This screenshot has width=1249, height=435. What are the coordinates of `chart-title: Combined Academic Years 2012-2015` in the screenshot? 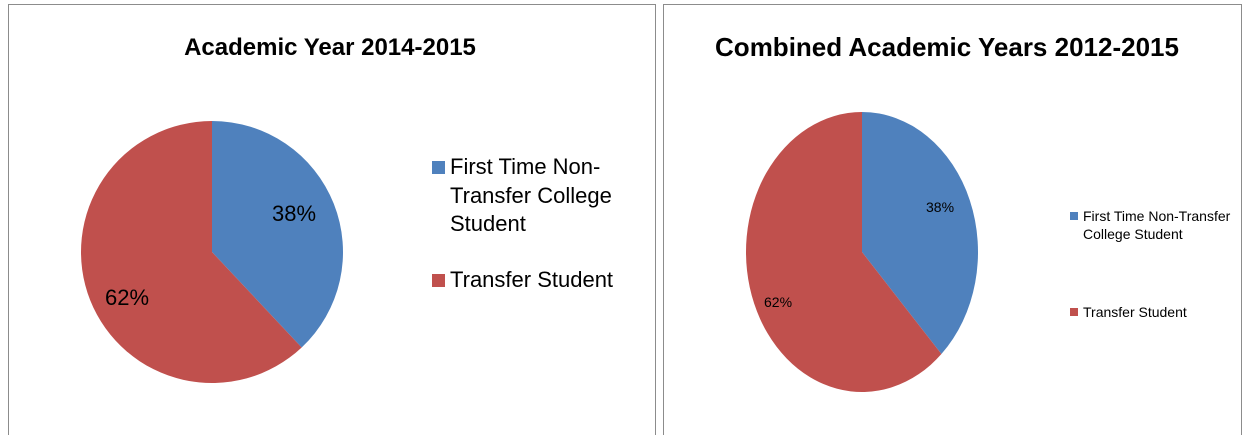 It's located at (947, 47).